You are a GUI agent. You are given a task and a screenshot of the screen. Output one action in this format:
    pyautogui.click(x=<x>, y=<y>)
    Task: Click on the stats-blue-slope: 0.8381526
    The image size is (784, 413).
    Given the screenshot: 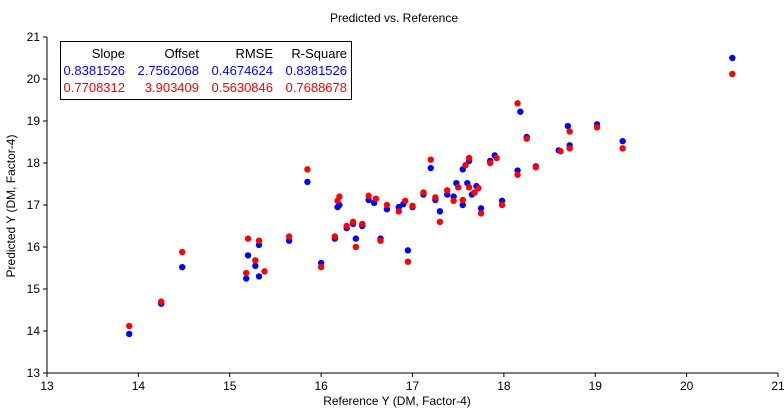 What is the action you would take?
    pyautogui.click(x=94, y=70)
    